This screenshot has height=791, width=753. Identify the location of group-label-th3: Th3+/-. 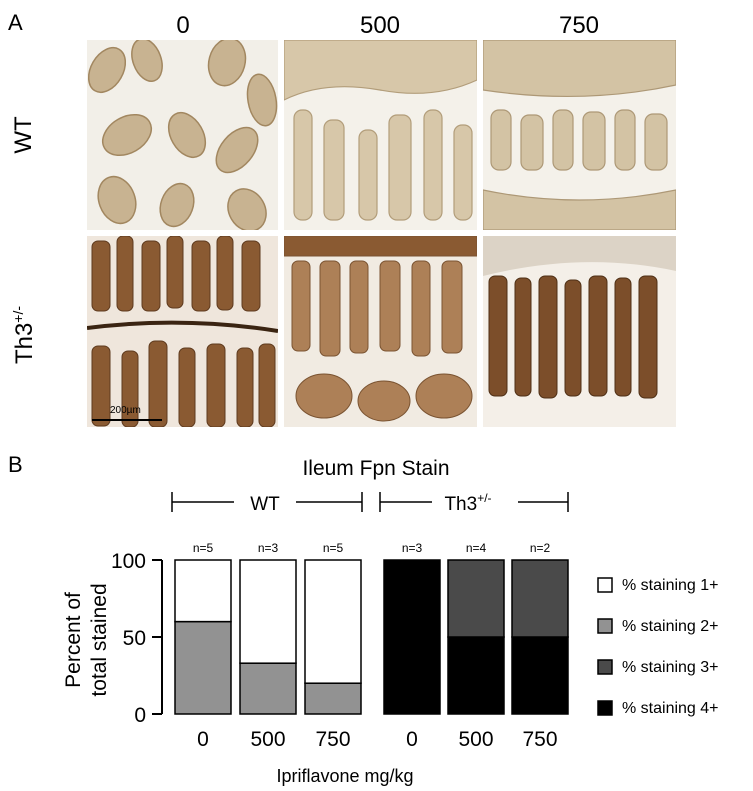
(467, 503).